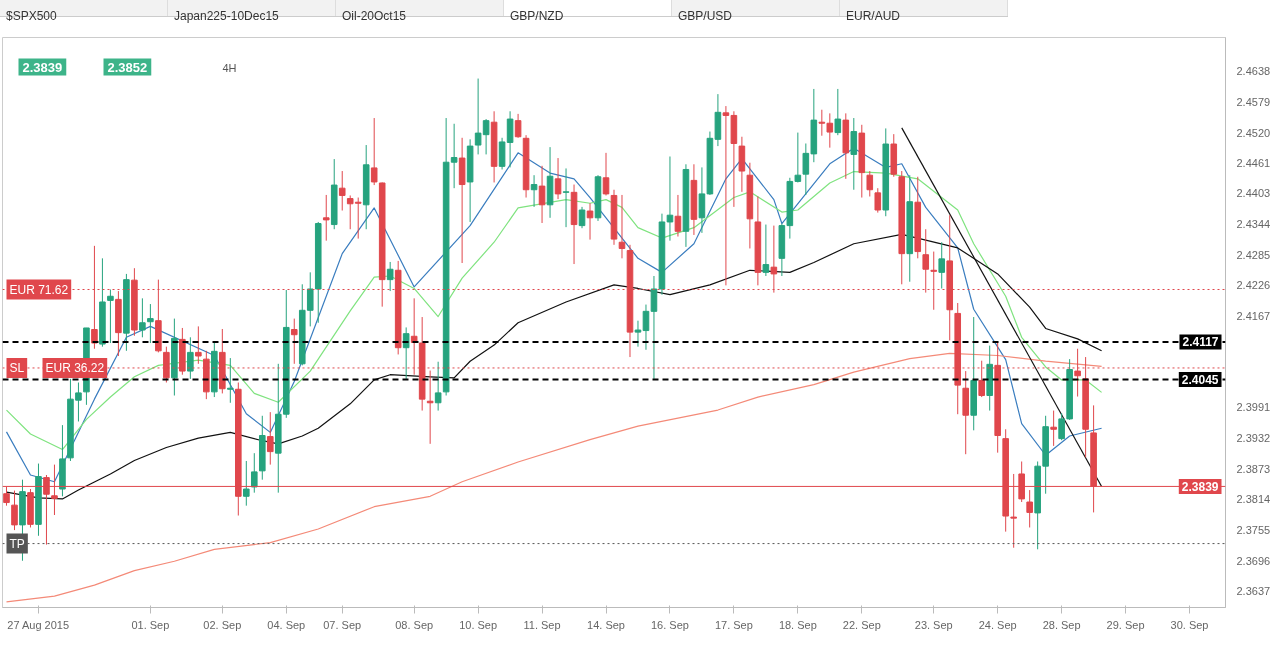 Image resolution: width=1273 pixels, height=661 pixels. Describe the element at coordinates (229, 67) in the screenshot. I see `annotation: 4H` at that location.